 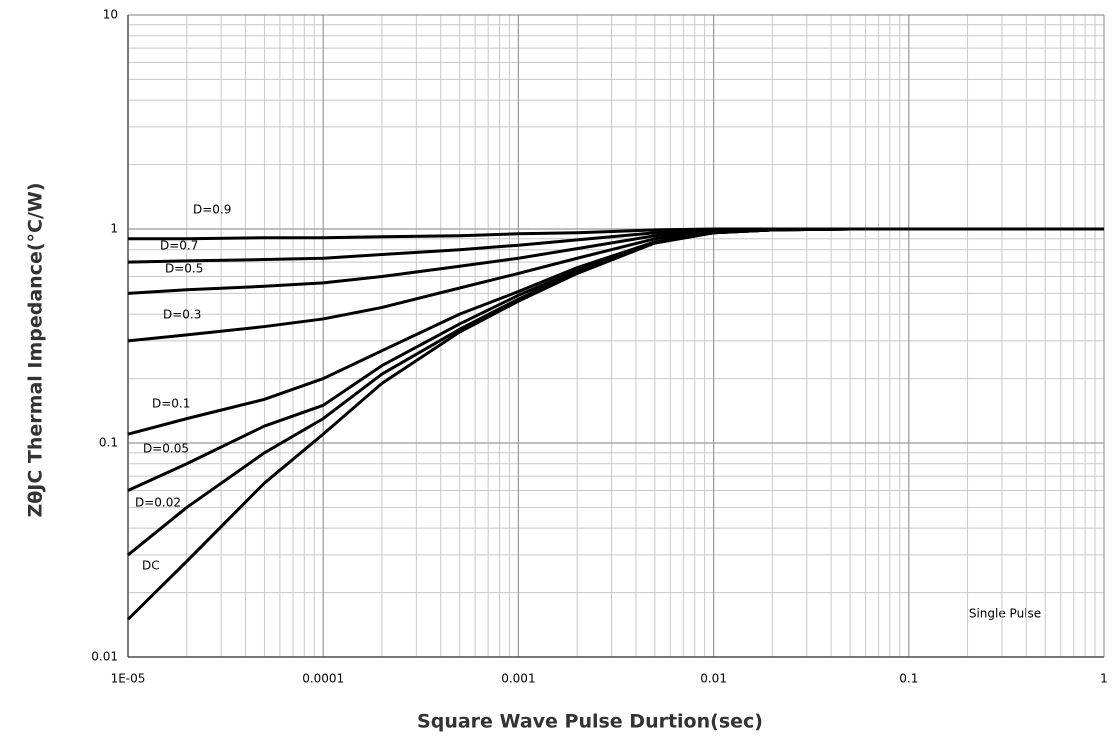 What do you see at coordinates (184, 269) in the screenshot?
I see `series-label: D=0.5` at bounding box center [184, 269].